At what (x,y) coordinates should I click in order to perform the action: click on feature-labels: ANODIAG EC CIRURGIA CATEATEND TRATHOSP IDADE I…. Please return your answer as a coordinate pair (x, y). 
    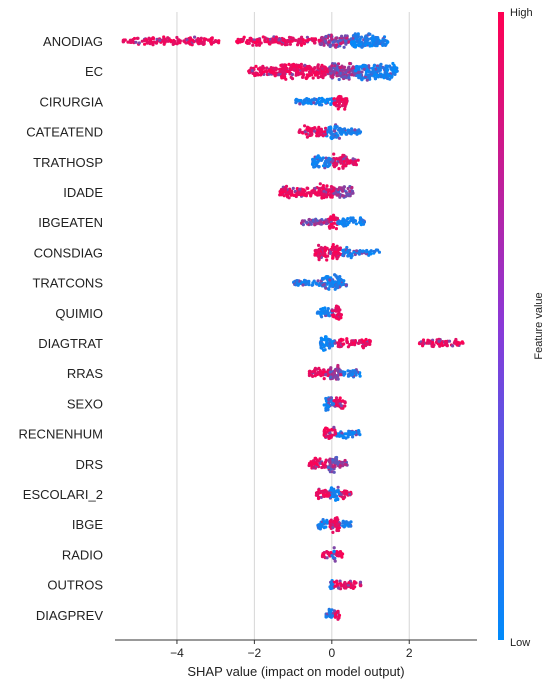
    Looking at the image, I should click on (61, 328).